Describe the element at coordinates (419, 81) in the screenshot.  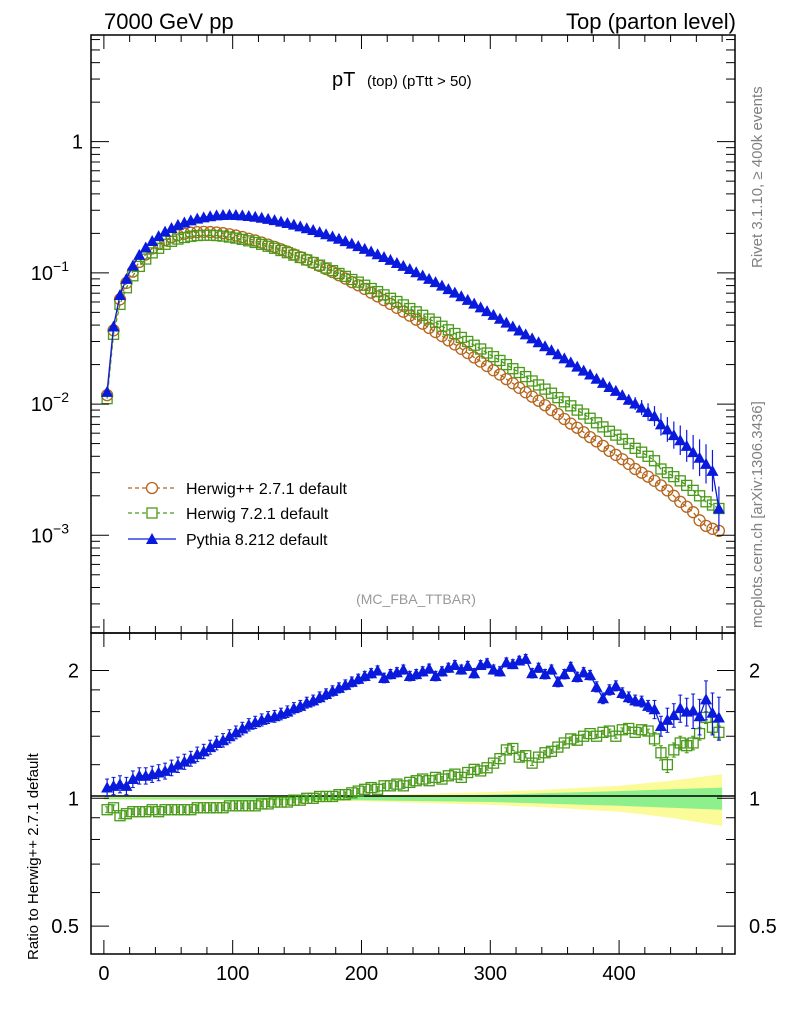
I see `plot-subtitle: (top) (pTtt > 50)` at that location.